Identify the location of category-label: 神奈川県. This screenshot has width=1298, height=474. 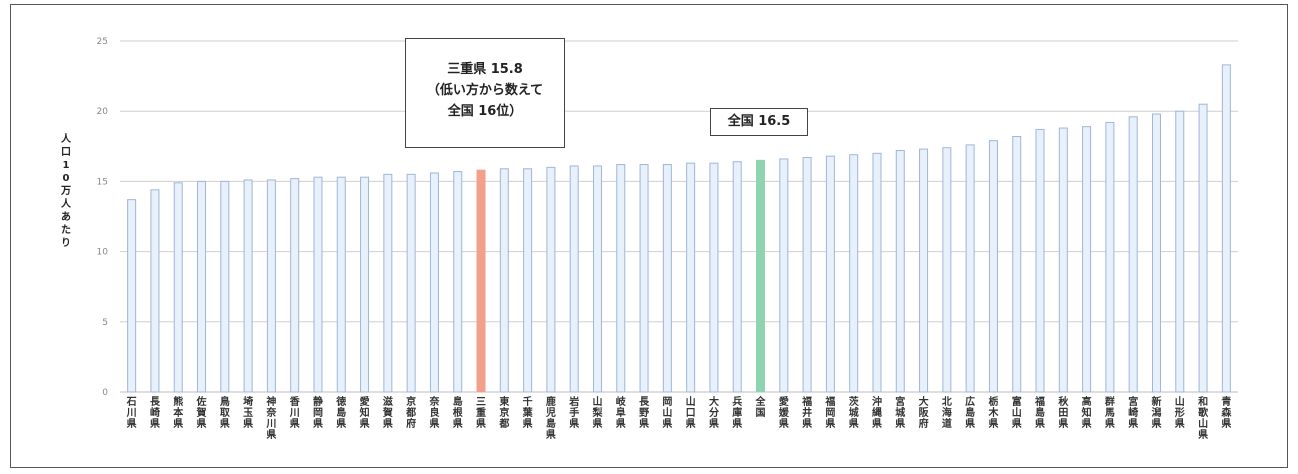
(271, 418).